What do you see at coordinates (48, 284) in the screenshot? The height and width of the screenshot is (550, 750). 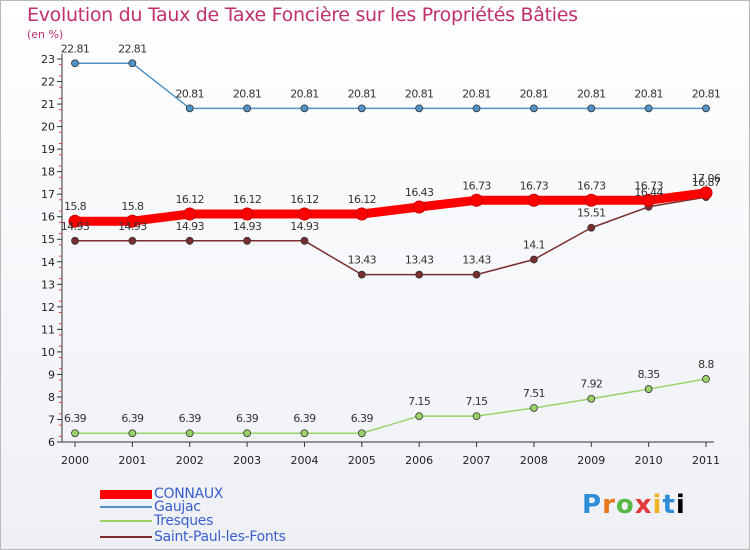 I see `y-tick-label: 13` at bounding box center [48, 284].